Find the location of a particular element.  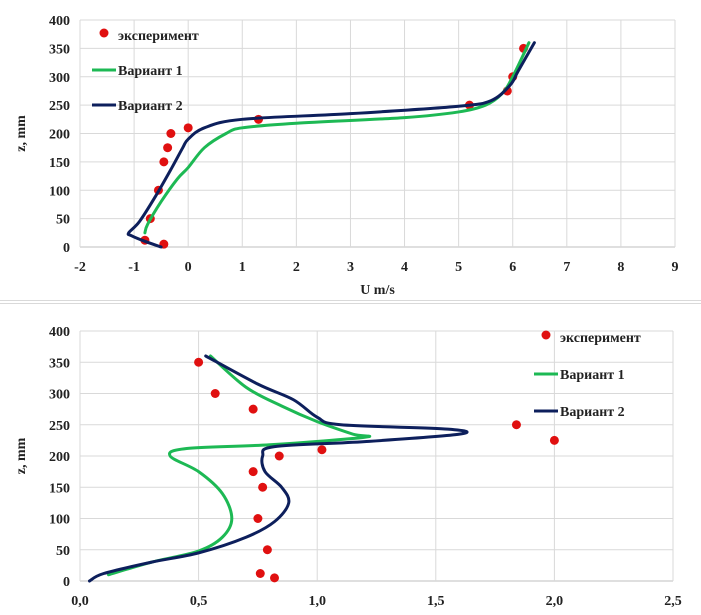

x-tick-label: -2 is located at coordinates (80, 267).